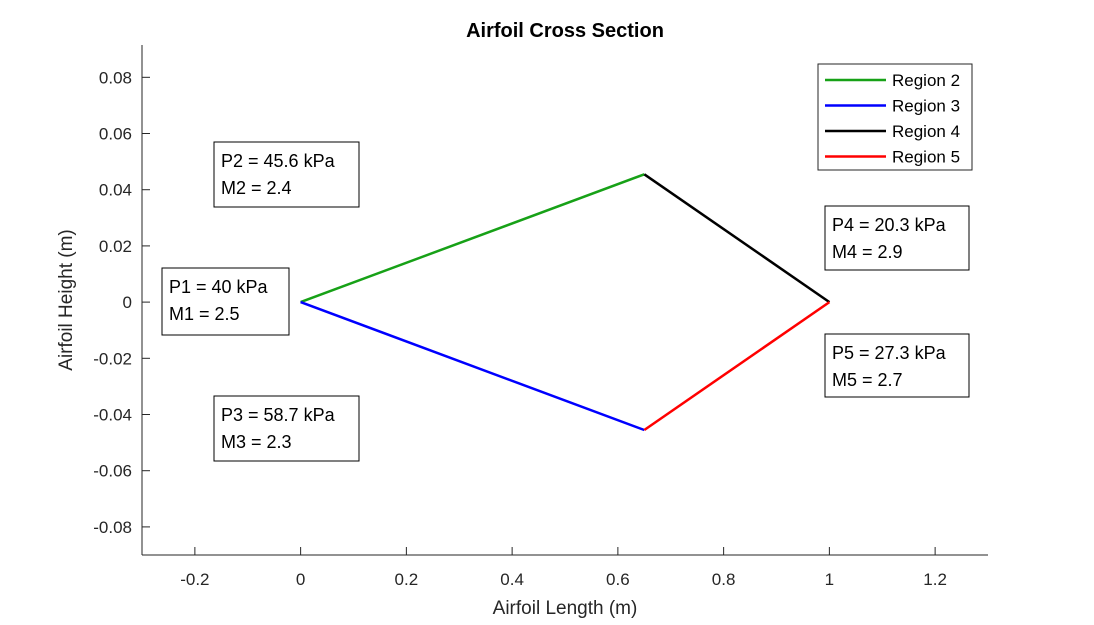 The image size is (1094, 625). What do you see at coordinates (565, 608) in the screenshot?
I see `x-axis-title: Airfoil Length (m)` at bounding box center [565, 608].